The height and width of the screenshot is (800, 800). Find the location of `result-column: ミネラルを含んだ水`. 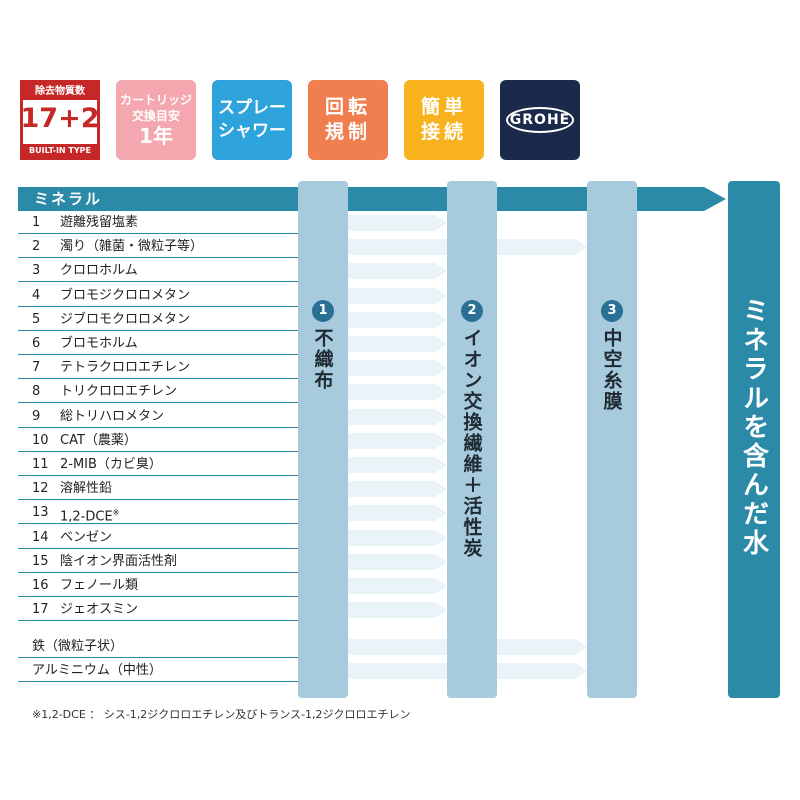

result-column: ミネラルを含んだ水 is located at coordinates (754, 439).